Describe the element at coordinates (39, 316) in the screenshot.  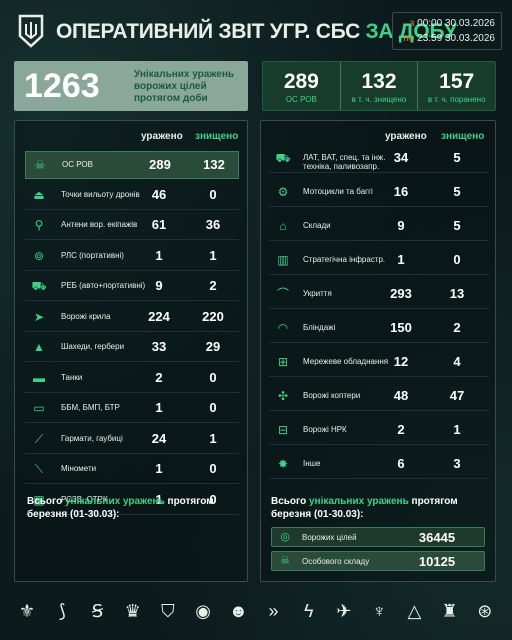
I see `enemy-wing-icon: ➤` at that location.